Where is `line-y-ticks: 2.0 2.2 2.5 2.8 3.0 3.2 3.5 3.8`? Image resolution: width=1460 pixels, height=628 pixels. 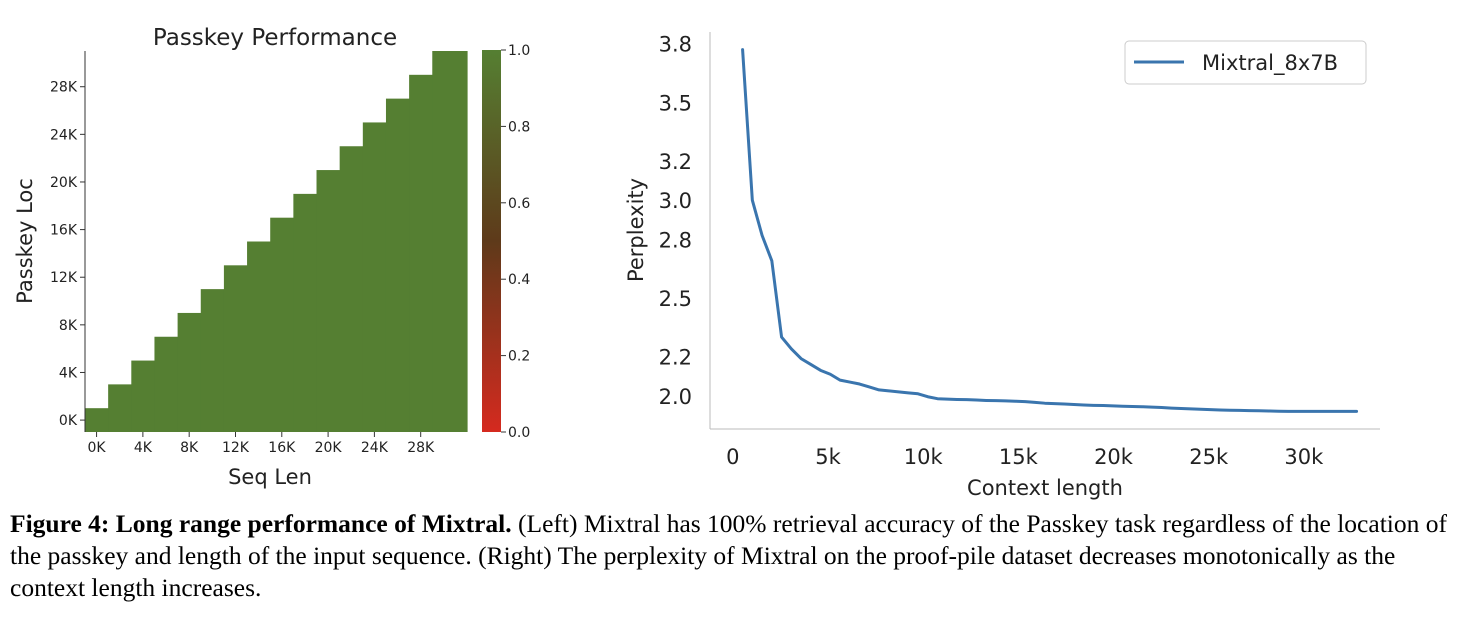 line-y-ticks: 2.0 2.2 2.5 2.8 3.0 3.2 3.5 3.8 is located at coordinates (675, 221).